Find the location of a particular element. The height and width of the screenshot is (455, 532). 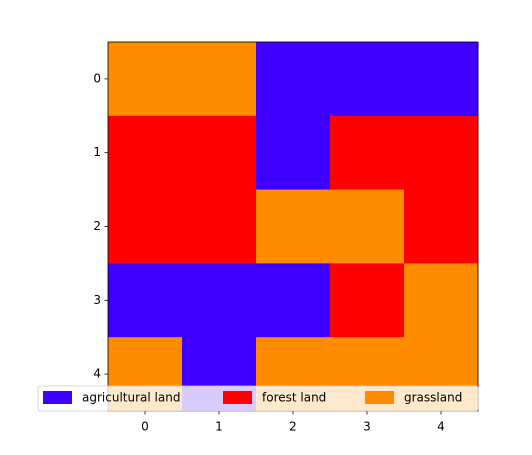

legend-label: forest land is located at coordinates (294, 398).